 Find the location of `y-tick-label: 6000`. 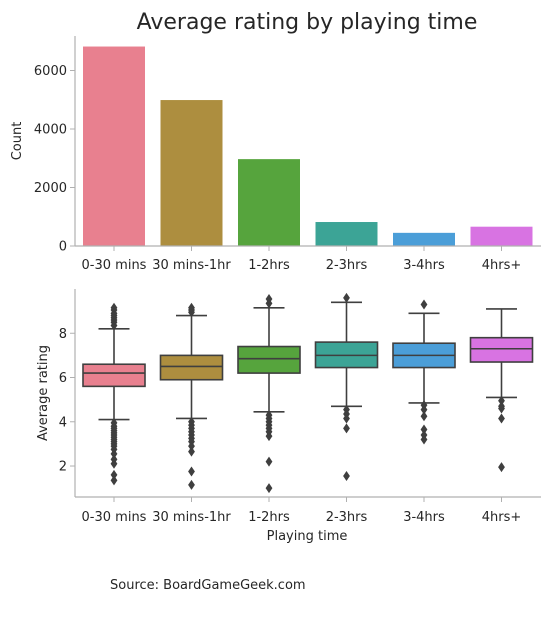

y-tick-label: 6000 is located at coordinates (50, 71).